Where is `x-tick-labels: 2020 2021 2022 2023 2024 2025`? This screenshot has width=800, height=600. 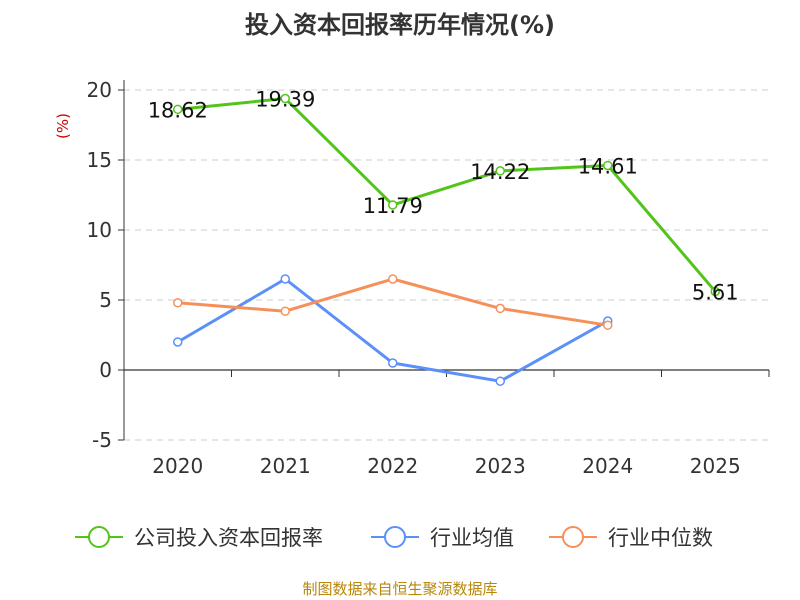 x-tick-labels: 2020 2021 2022 2023 2024 2025 is located at coordinates (446, 466).